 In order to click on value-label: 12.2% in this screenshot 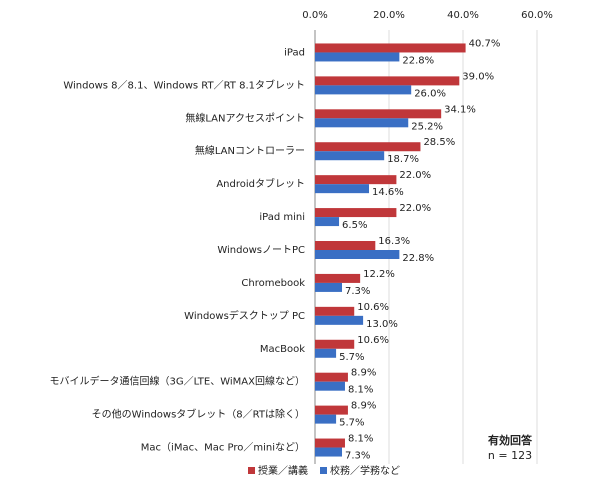, I will do `click(379, 274)`.